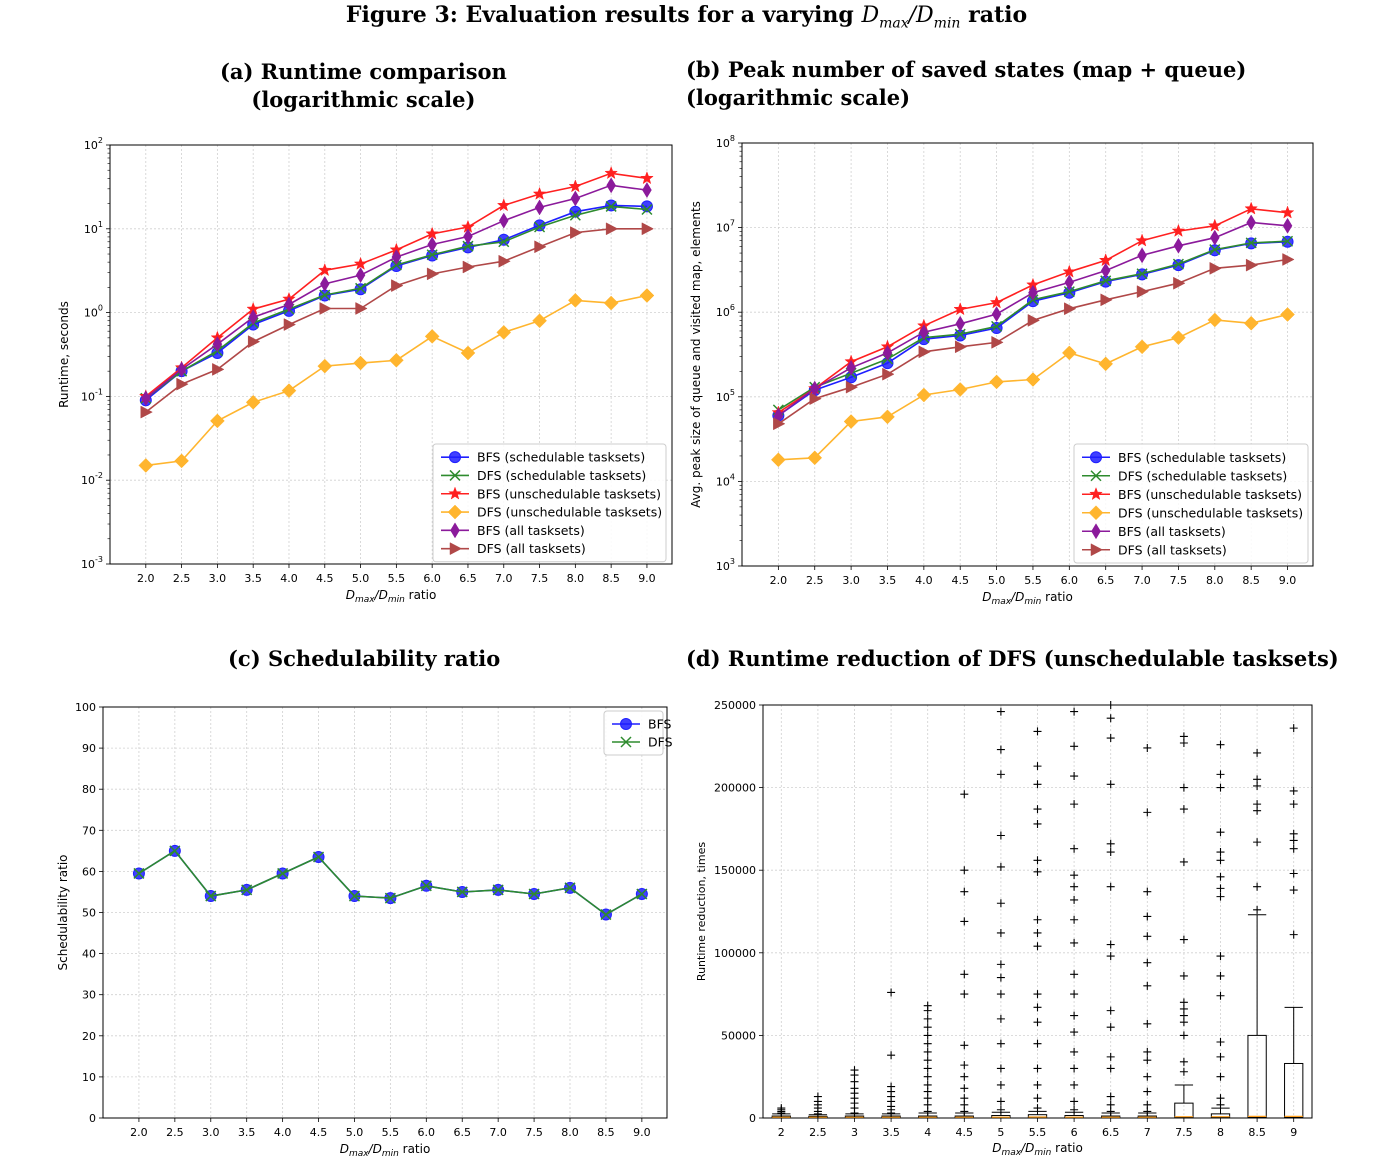 The width and height of the screenshot is (1373, 1161). Describe the element at coordinates (725, 396) in the screenshot. I see `y-tick-label: 10⁵` at that location.